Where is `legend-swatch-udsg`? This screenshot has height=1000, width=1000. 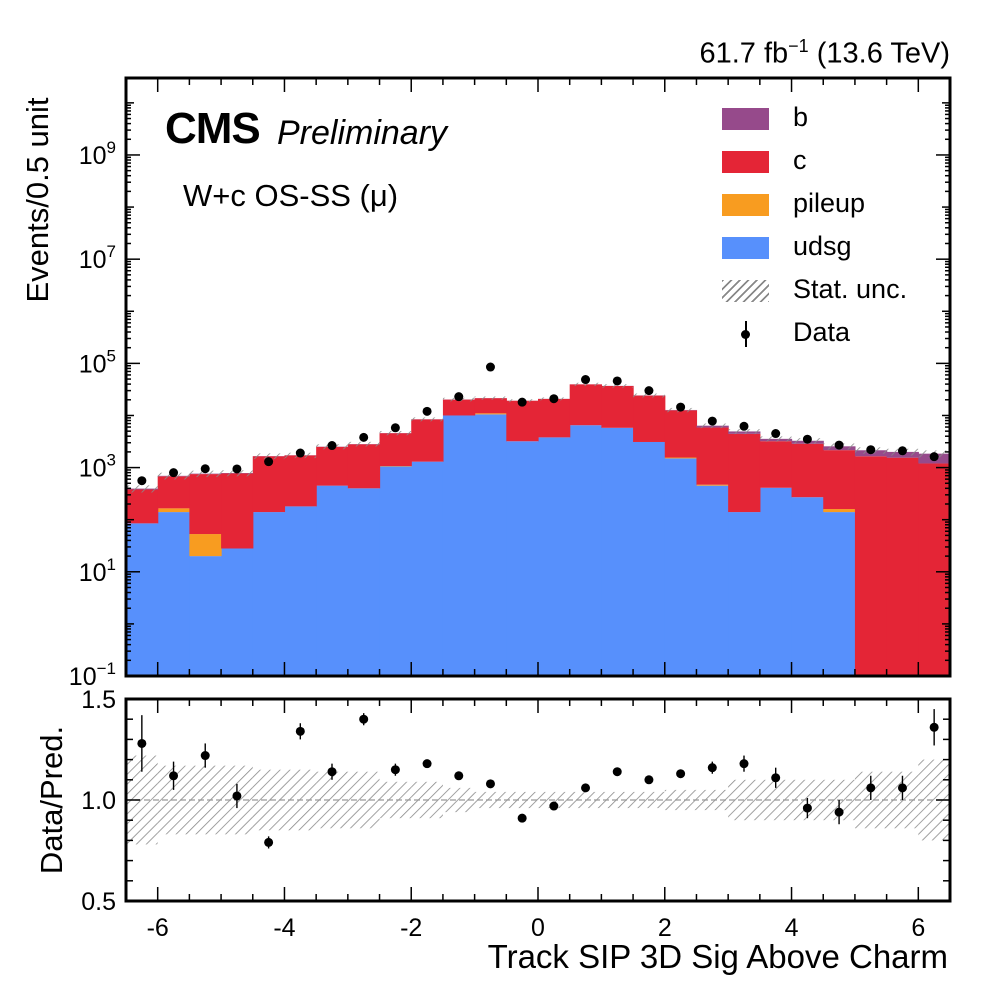 legend-swatch-udsg is located at coordinates (745, 248).